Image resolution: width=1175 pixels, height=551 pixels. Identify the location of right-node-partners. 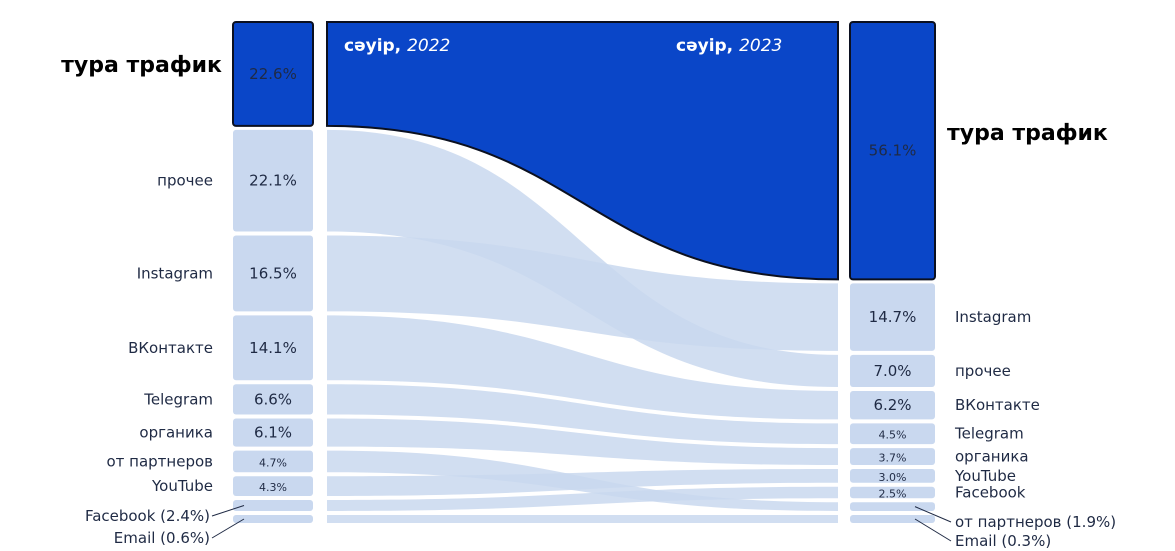
(892, 506).